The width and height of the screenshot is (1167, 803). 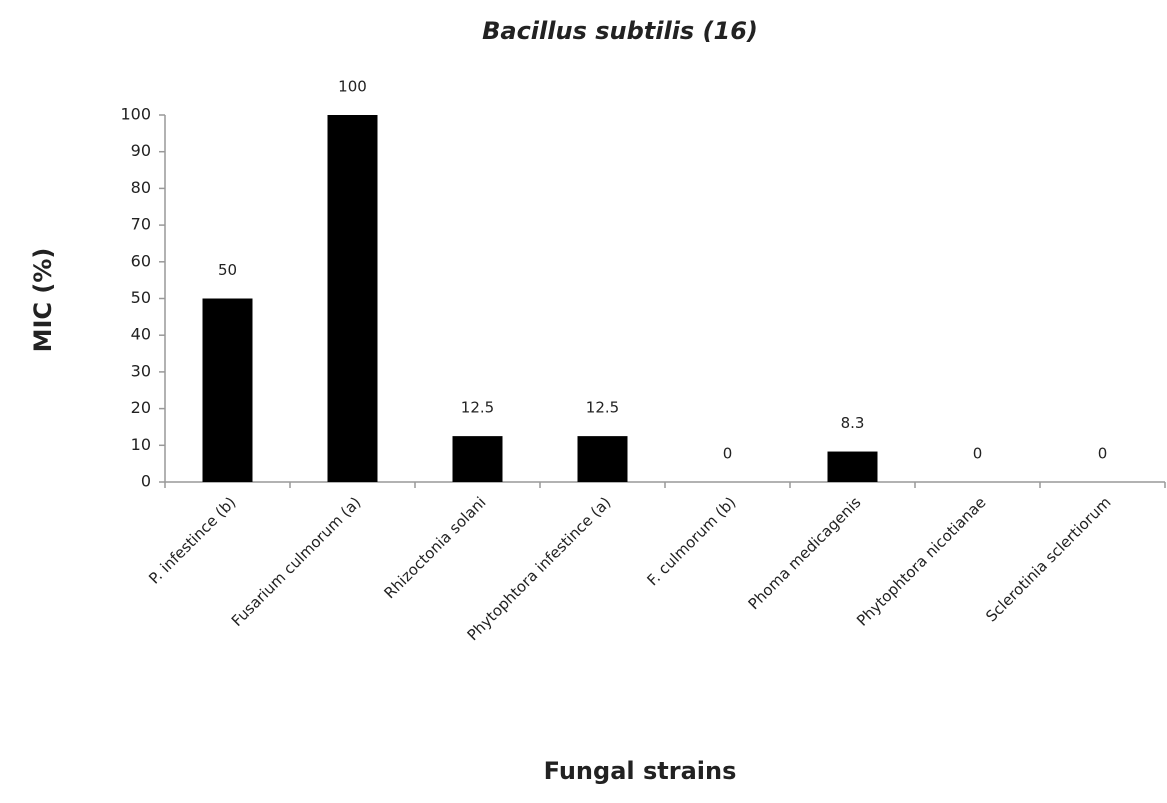 What do you see at coordinates (141, 260) in the screenshot?
I see `y-tick-label: 60` at bounding box center [141, 260].